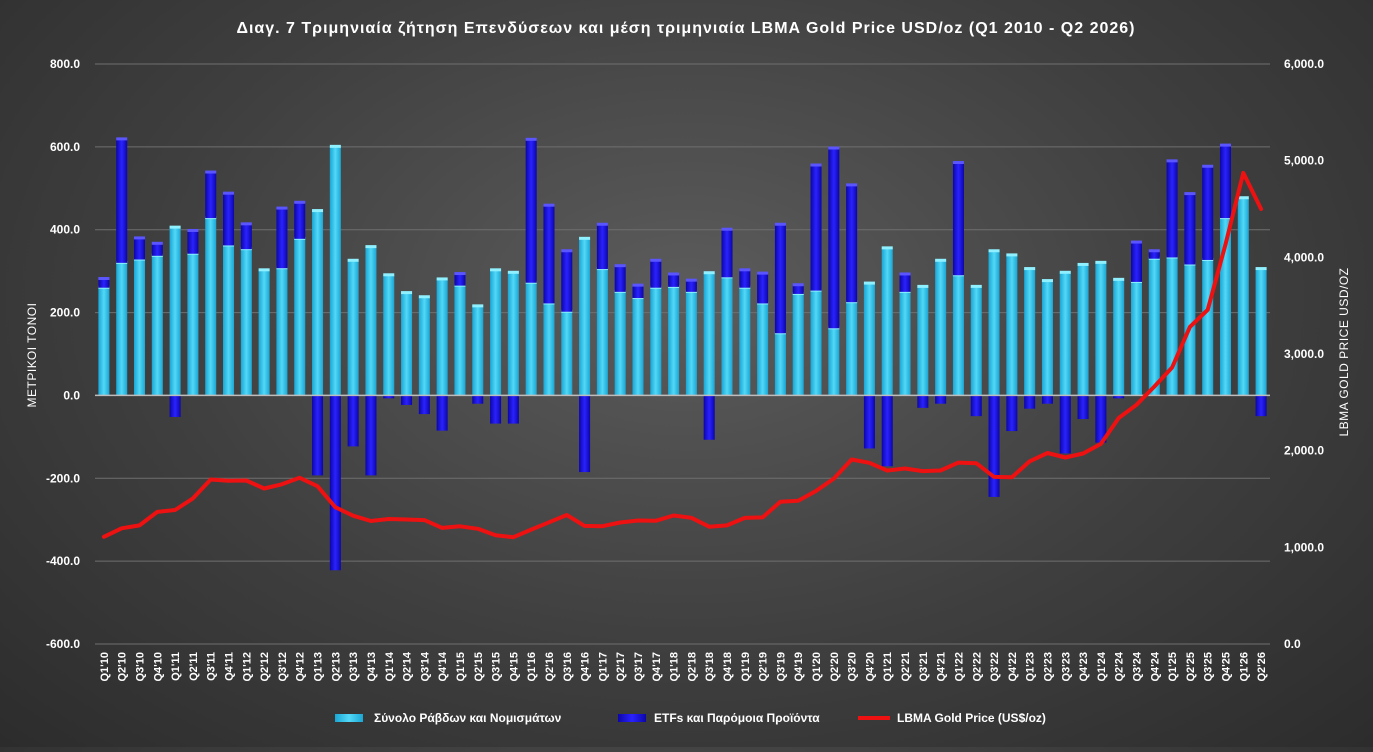 The width and height of the screenshot is (1373, 752). What do you see at coordinates (63, 561) in the screenshot?
I see `y-tick-label: -400.0` at bounding box center [63, 561].